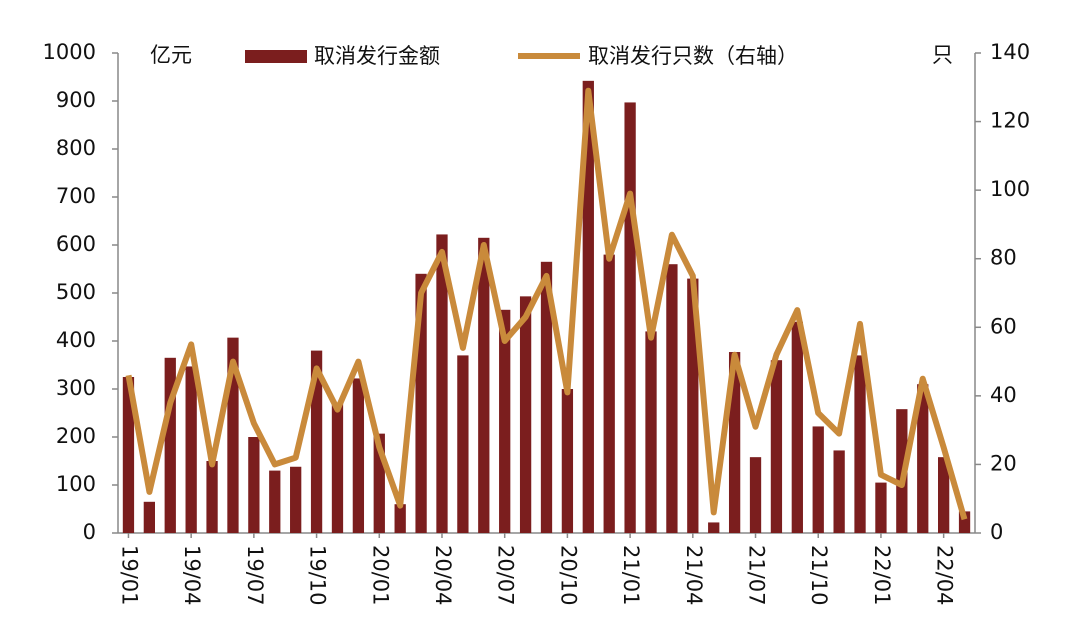  I want to click on x-tick-label: 19/07, so click(255, 575).